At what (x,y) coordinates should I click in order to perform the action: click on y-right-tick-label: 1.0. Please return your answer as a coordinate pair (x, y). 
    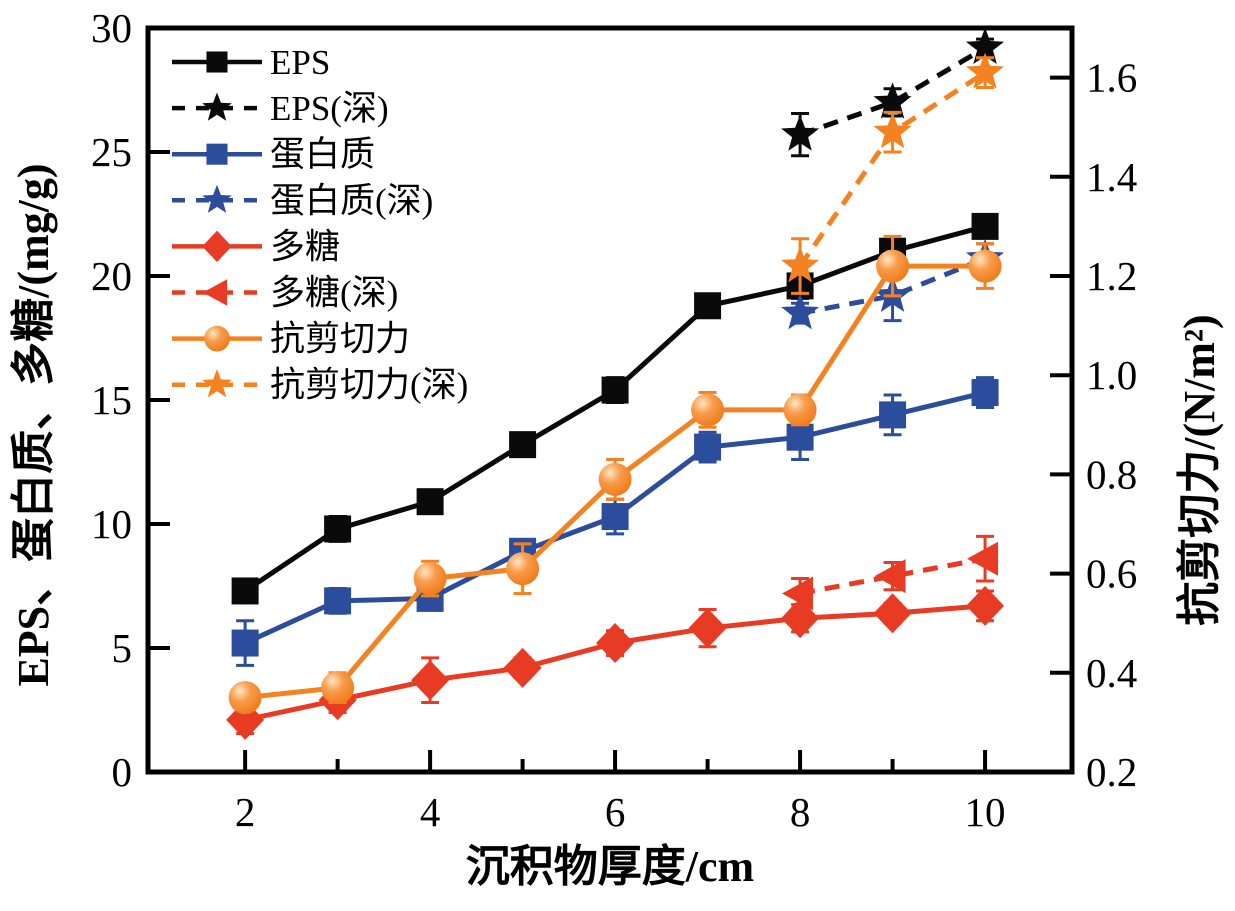
    Looking at the image, I should click on (1111, 375).